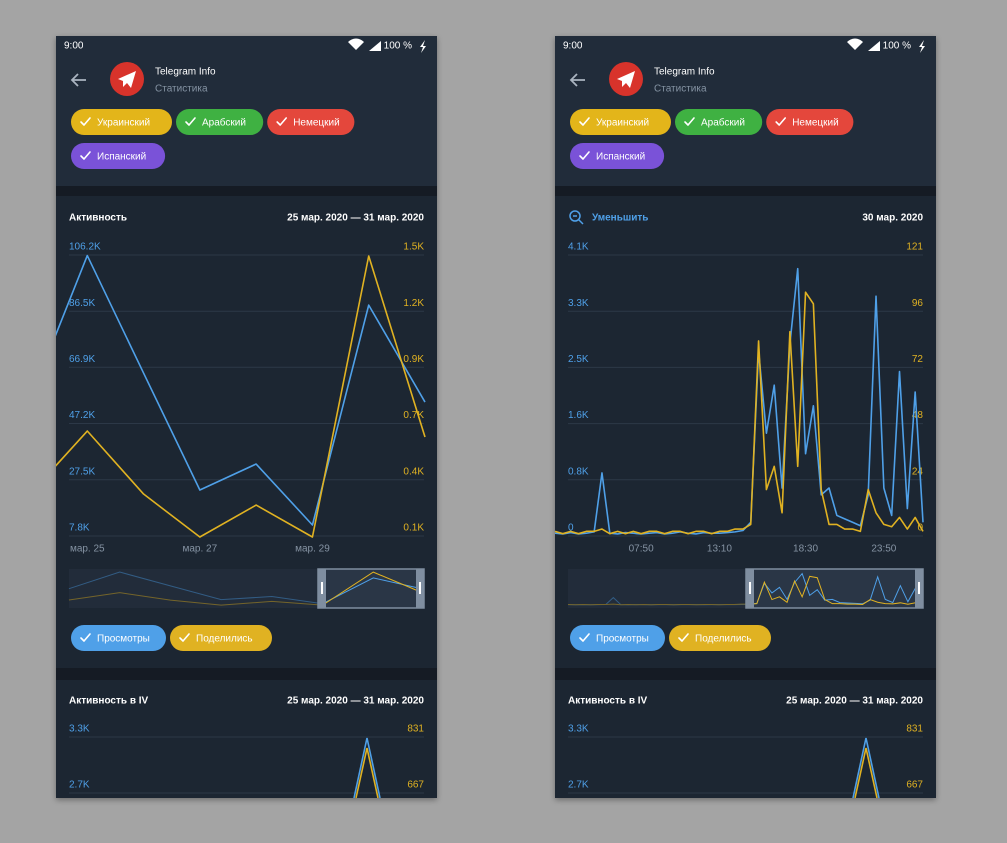 The image size is (1007, 843). What do you see at coordinates (82, 471) in the screenshot?
I see `y-tick-label: 27.5K` at bounding box center [82, 471].